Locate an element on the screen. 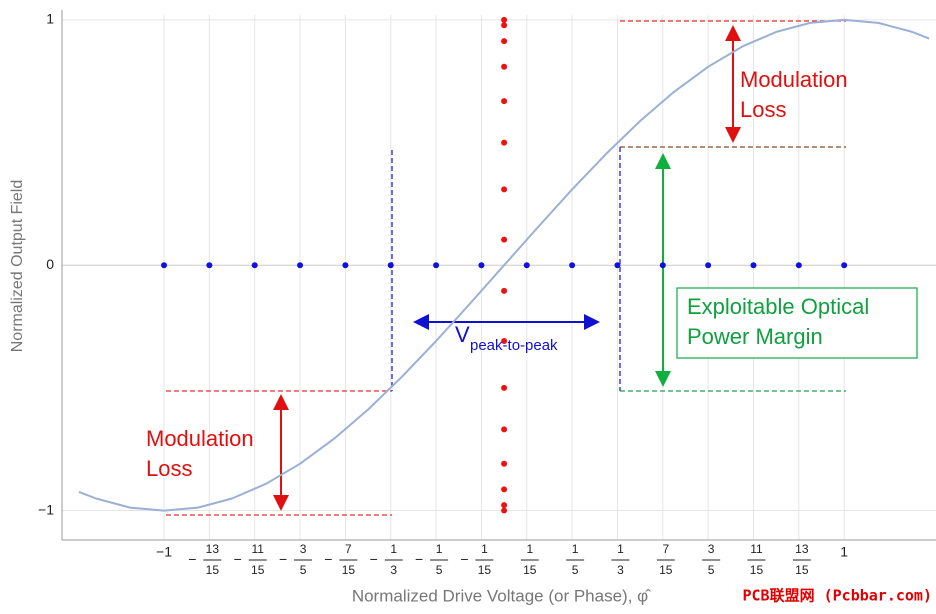 Image resolution: width=936 pixels, height=614 pixels. watermark: PCB联盟网 (Pcbbar.com) is located at coordinates (838, 596).